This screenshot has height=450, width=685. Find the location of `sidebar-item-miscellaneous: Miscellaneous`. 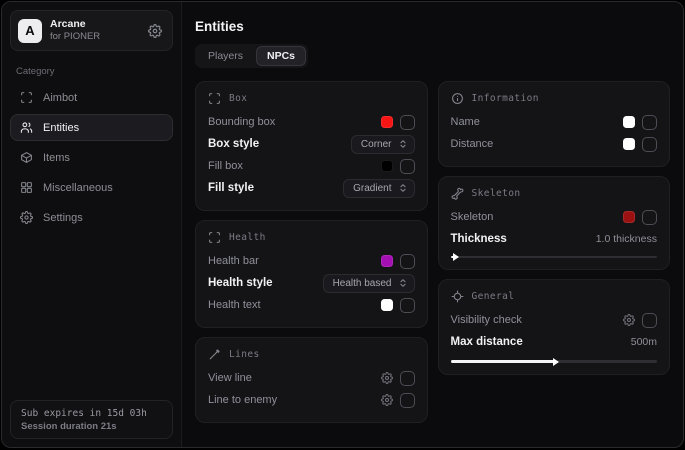

sidebar-item-miscellaneous: Miscellaneous is located at coordinates (91, 187).